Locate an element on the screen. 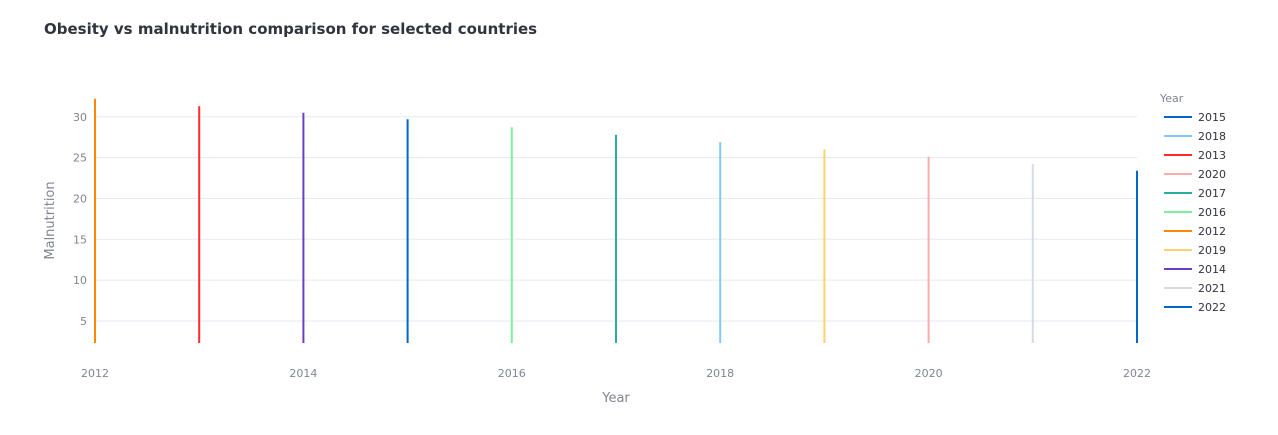  x-tick-2016: 2016 is located at coordinates (512, 373).